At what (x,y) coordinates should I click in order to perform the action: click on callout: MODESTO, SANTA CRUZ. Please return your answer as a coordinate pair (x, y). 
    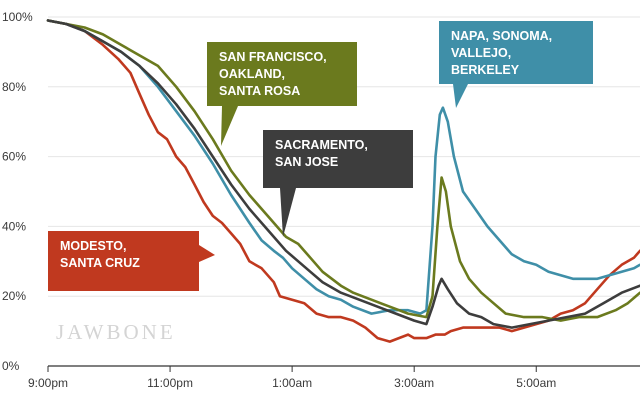
    Looking at the image, I should click on (131, 261).